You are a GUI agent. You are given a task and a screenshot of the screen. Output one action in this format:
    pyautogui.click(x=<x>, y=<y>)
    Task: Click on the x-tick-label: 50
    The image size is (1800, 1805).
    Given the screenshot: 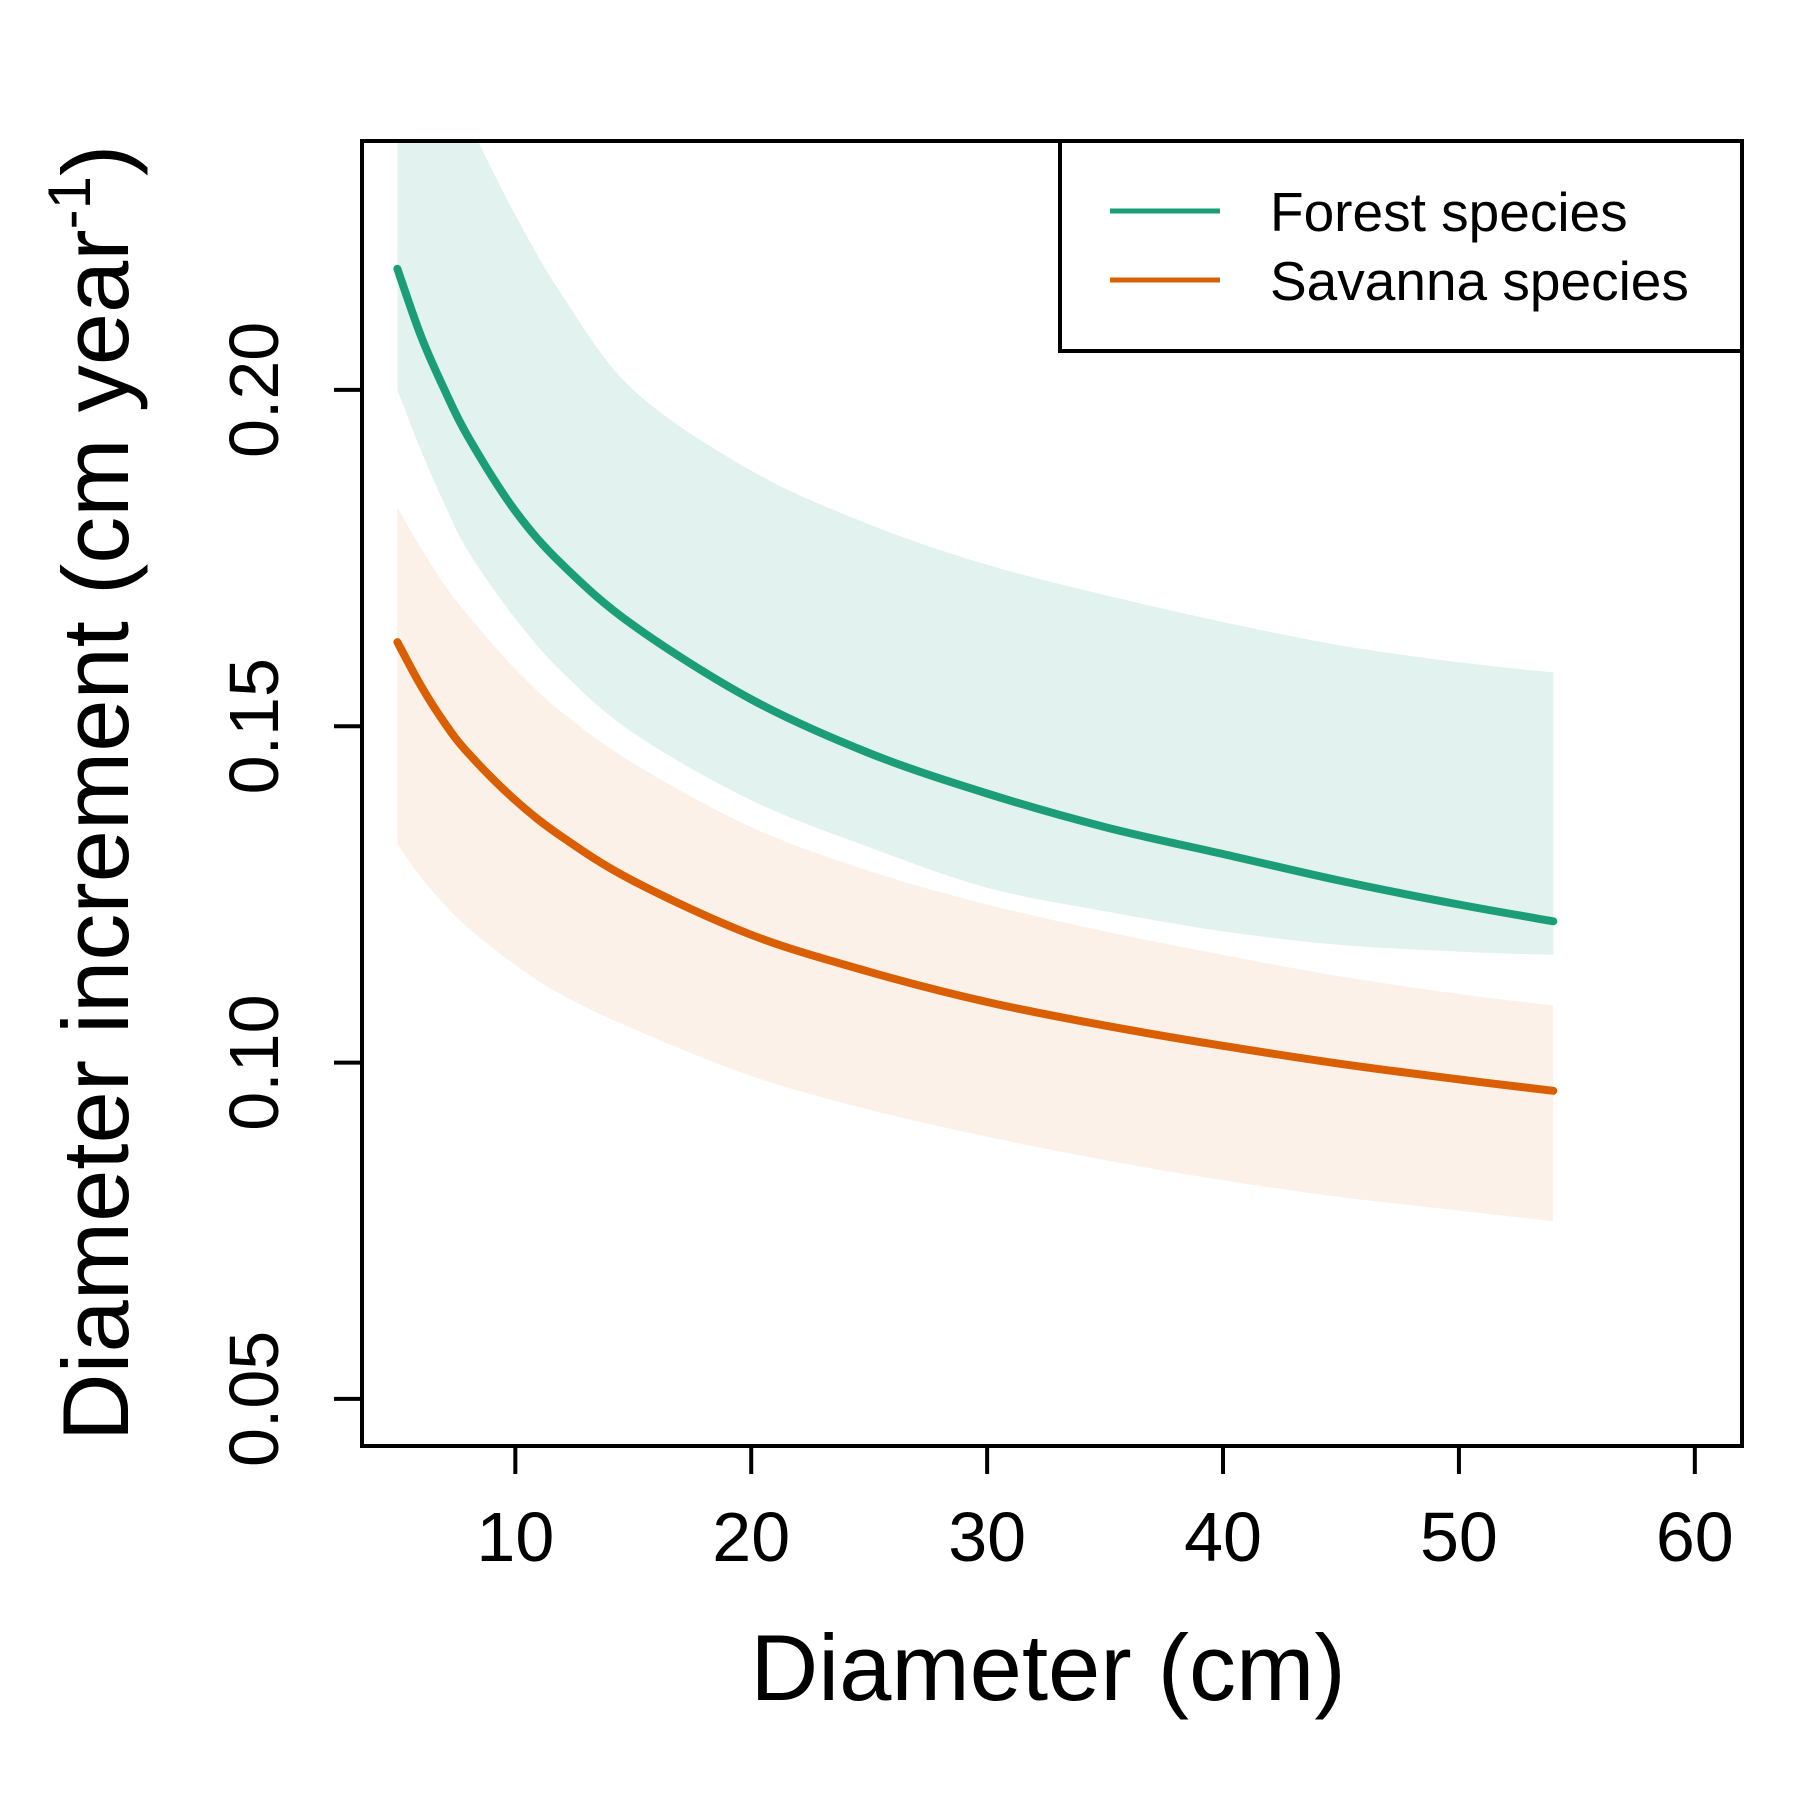 What is the action you would take?
    pyautogui.click(x=1459, y=1537)
    